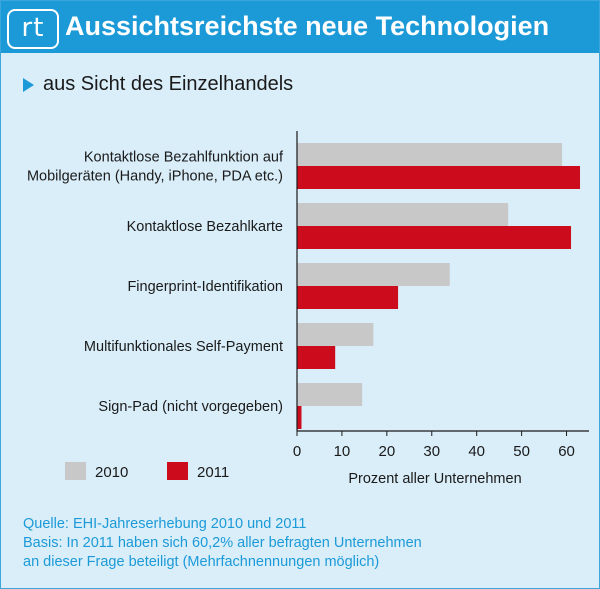  Describe the element at coordinates (297, 451) in the screenshot. I see `x-tick-label-0: 0` at that location.